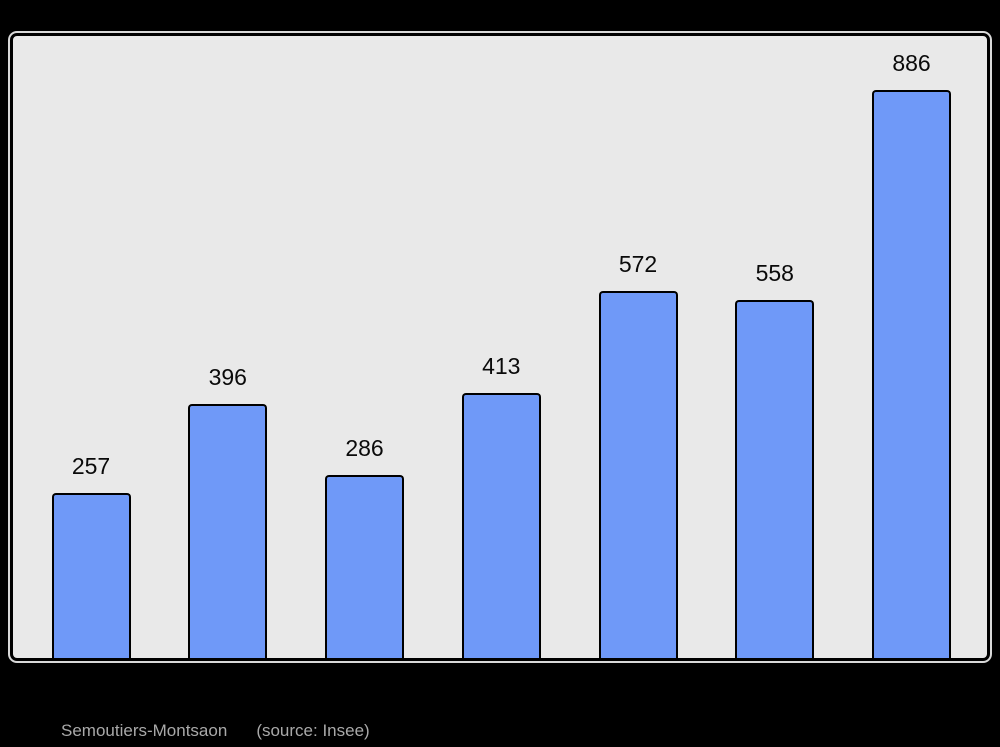 This screenshot has width=1000, height=747. I want to click on bar-value-label: 572, so click(638, 264).